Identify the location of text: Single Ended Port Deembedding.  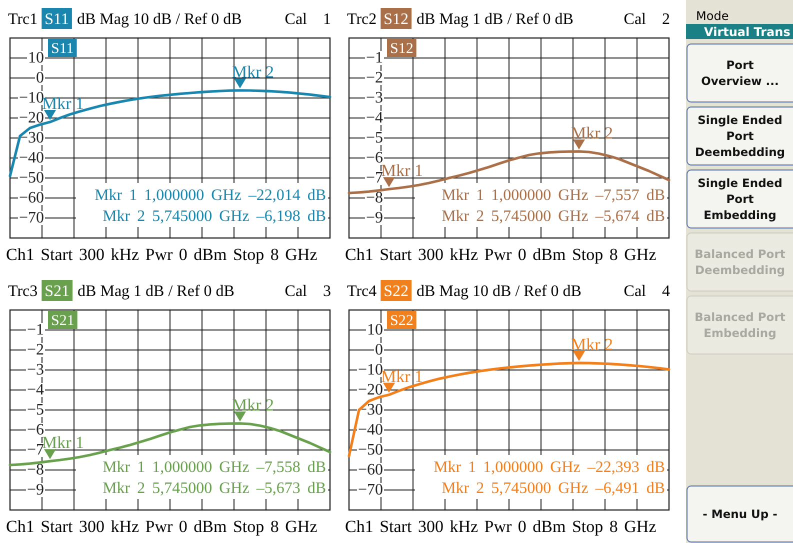
(740, 136).